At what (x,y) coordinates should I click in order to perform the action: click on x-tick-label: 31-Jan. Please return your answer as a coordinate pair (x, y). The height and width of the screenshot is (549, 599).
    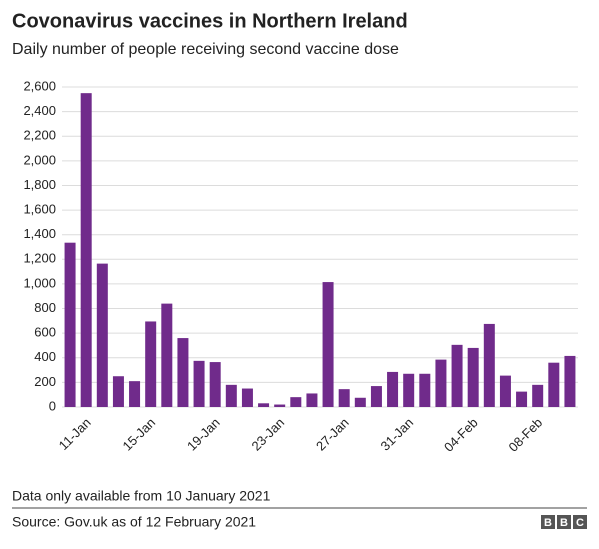
    Looking at the image, I should click on (397, 434).